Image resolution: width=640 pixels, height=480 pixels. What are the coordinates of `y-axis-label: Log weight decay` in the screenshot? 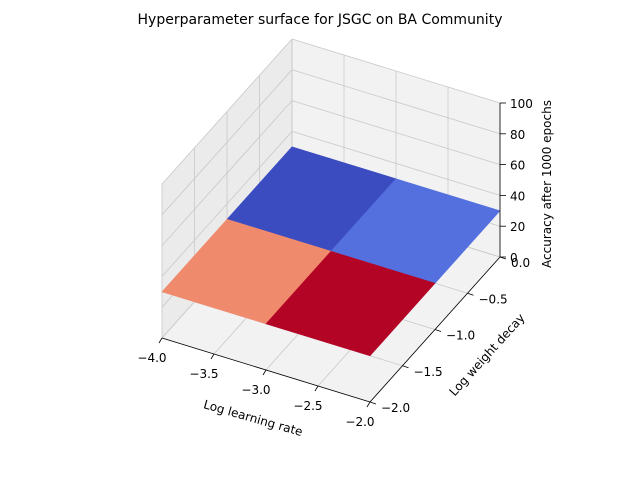 It's located at (487, 355).